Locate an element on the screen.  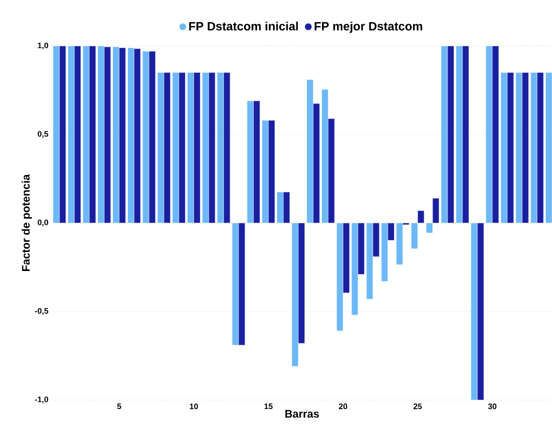
x-axis-title: Barras is located at coordinates (302, 414).